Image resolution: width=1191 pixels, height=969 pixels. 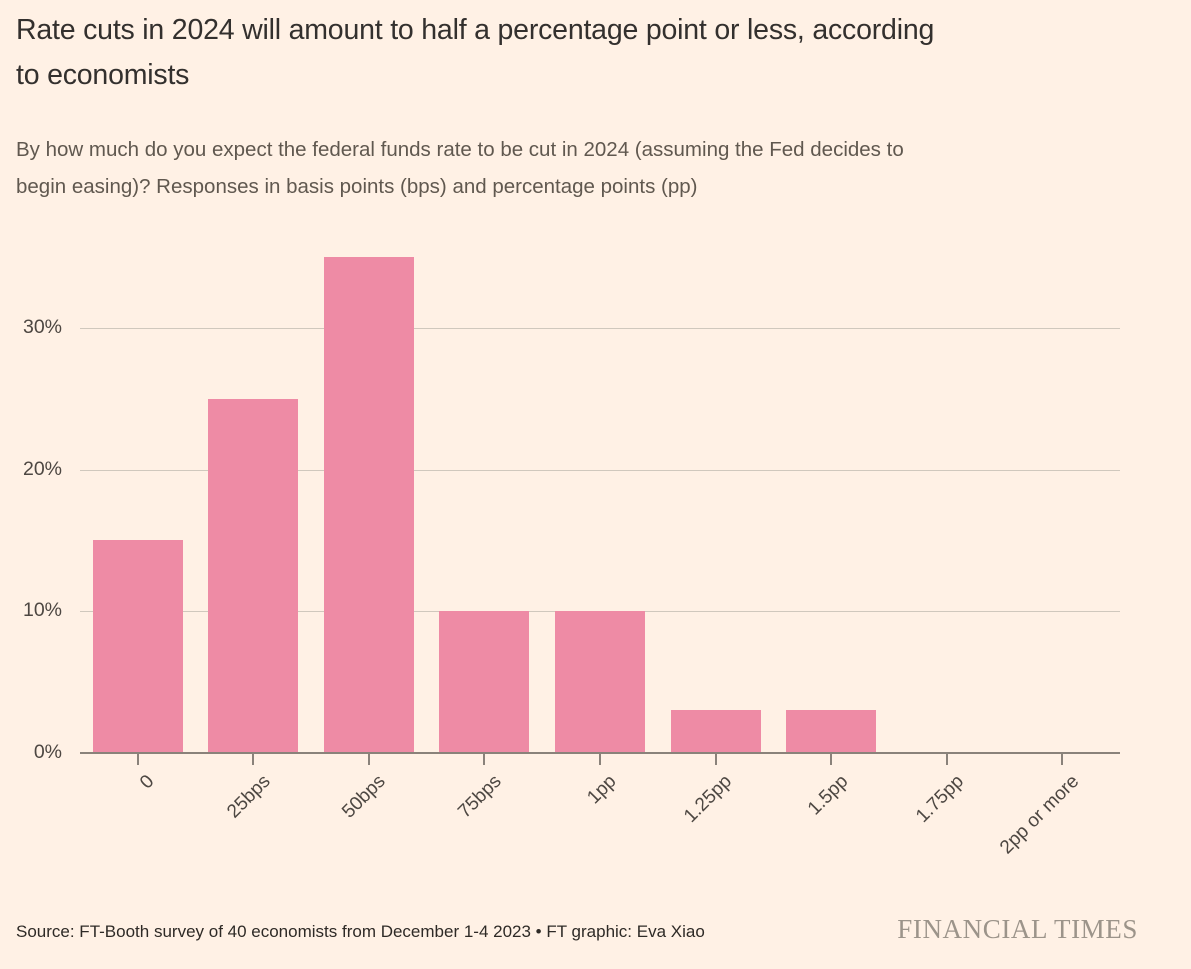 I want to click on bar-1pp, so click(x=600, y=682).